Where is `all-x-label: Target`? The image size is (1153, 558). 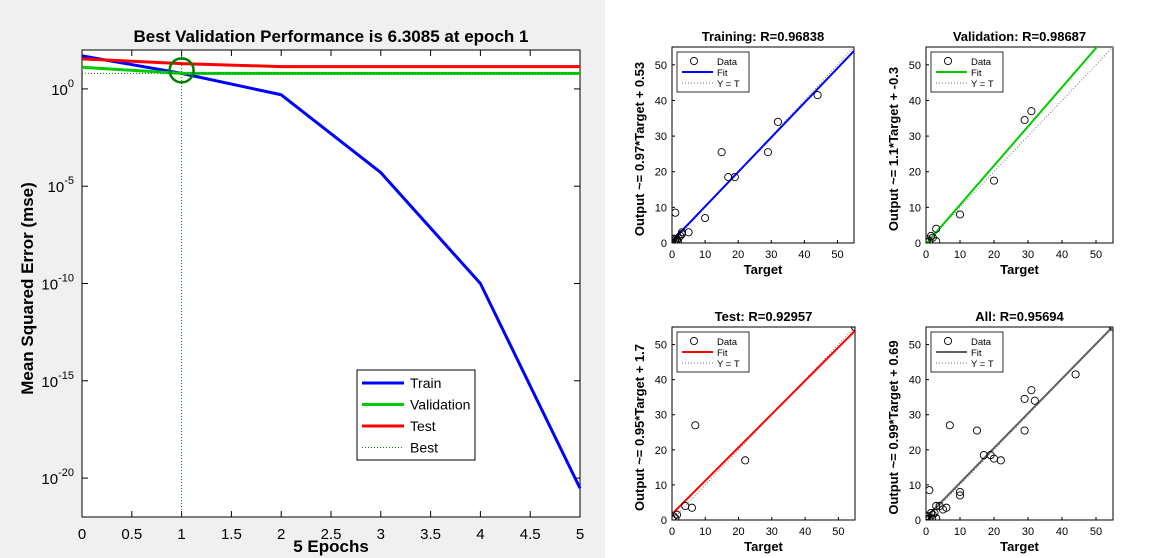
all-x-label: Target is located at coordinates (1019, 546).